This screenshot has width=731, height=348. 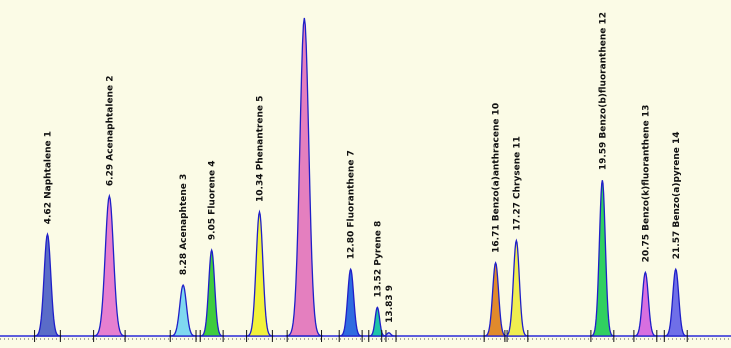 I want to click on peak-label-14: 21.57 Benzo(a)pyrene 14, so click(x=677, y=196).